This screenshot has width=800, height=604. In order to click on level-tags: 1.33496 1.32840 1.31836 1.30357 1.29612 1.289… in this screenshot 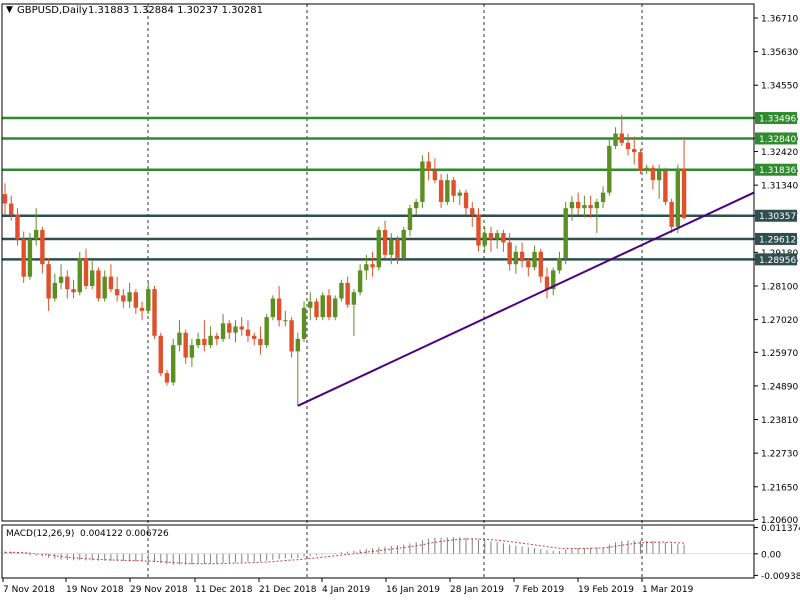, I will do `click(776, 189)`.